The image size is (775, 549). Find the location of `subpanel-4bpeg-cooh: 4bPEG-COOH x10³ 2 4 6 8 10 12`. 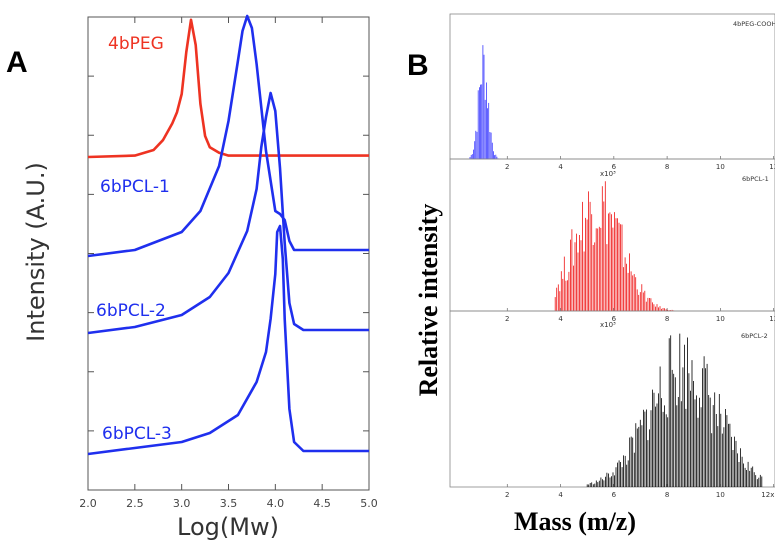

subpanel-4bpeg-cooh: 4bPEG-COOH x10³ 2 4 6 8 10 12 is located at coordinates (612, 95).